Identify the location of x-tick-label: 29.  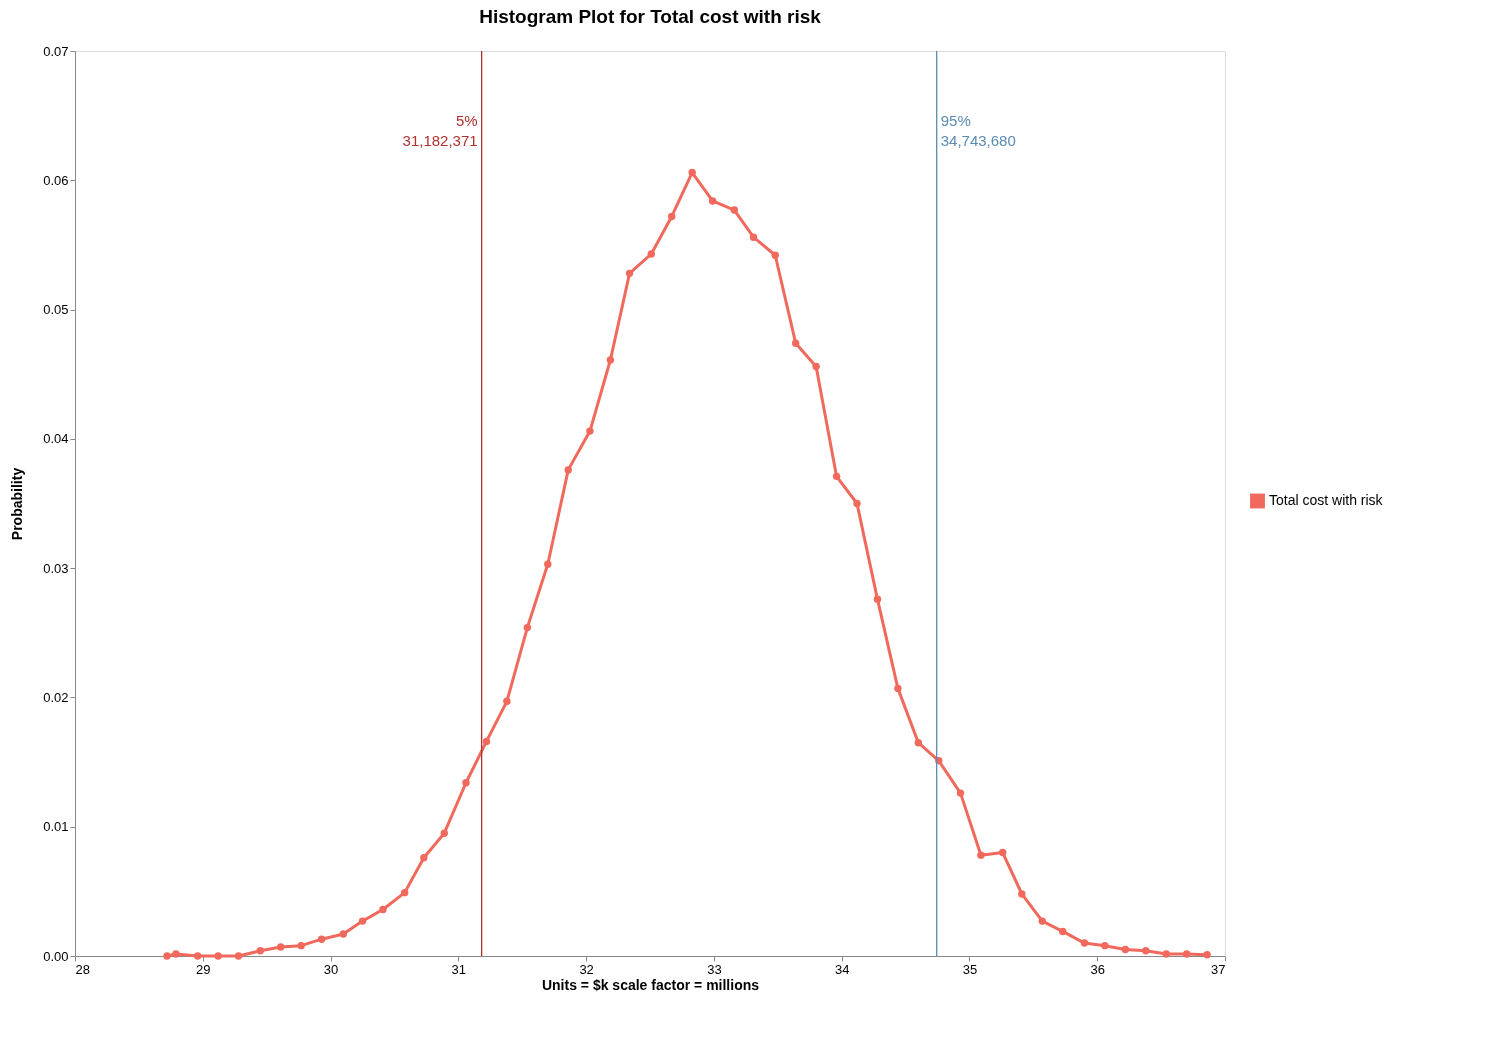
(203, 969).